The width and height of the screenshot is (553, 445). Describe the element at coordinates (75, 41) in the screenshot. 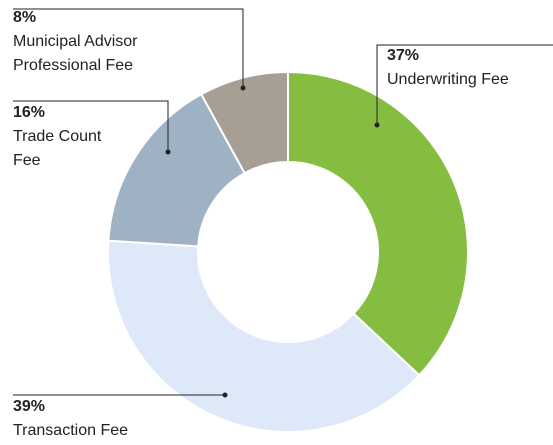

I see `label-line: Municipal Advisor` at that location.